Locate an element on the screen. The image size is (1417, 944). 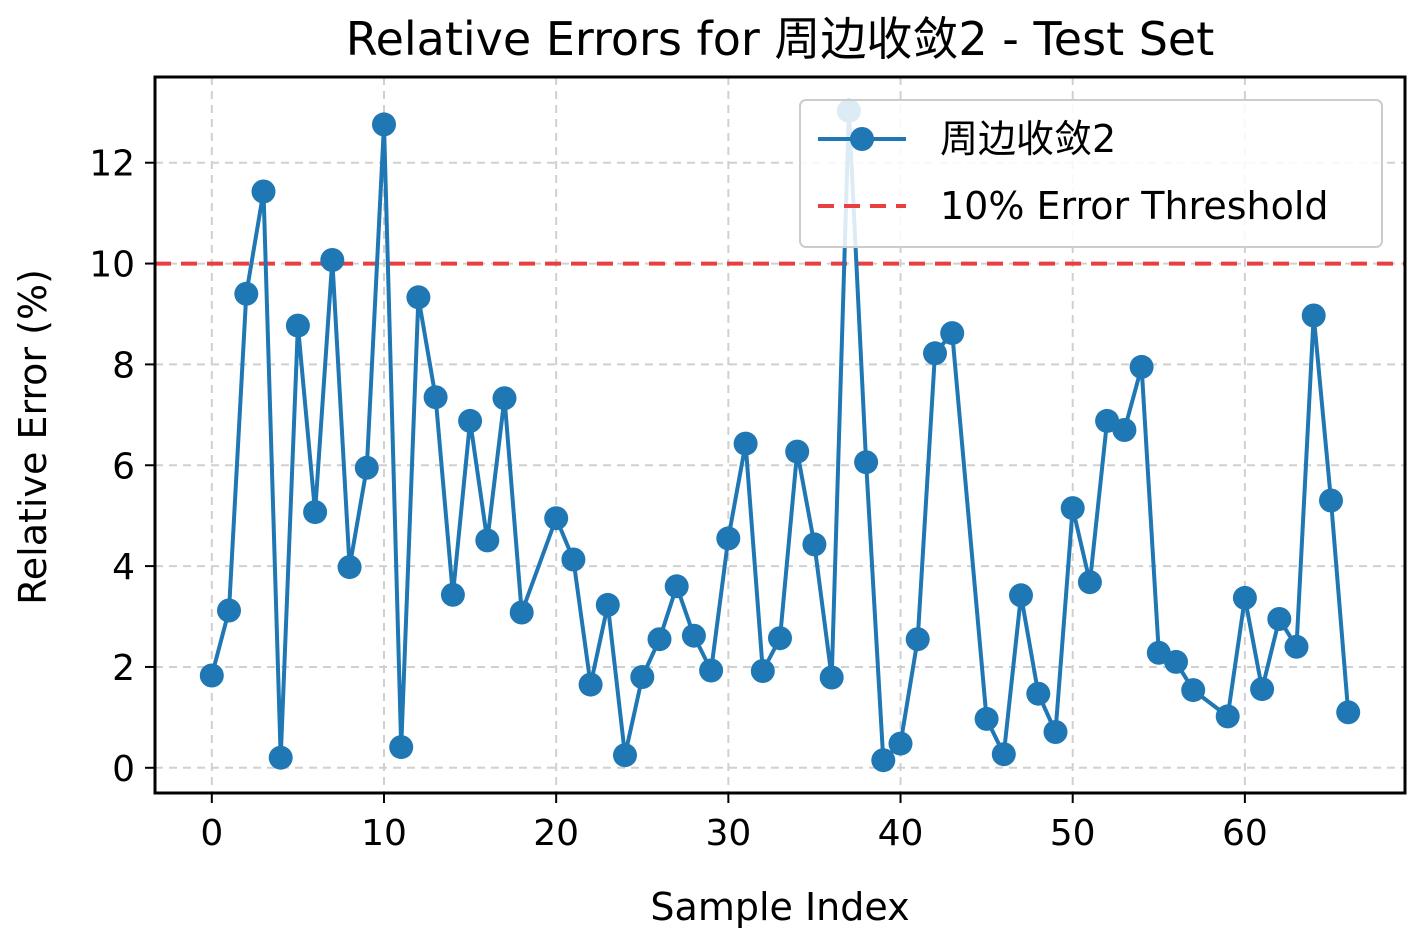
y-ticks: 0 2 4 6 8 10 12 is located at coordinates (122, 467).